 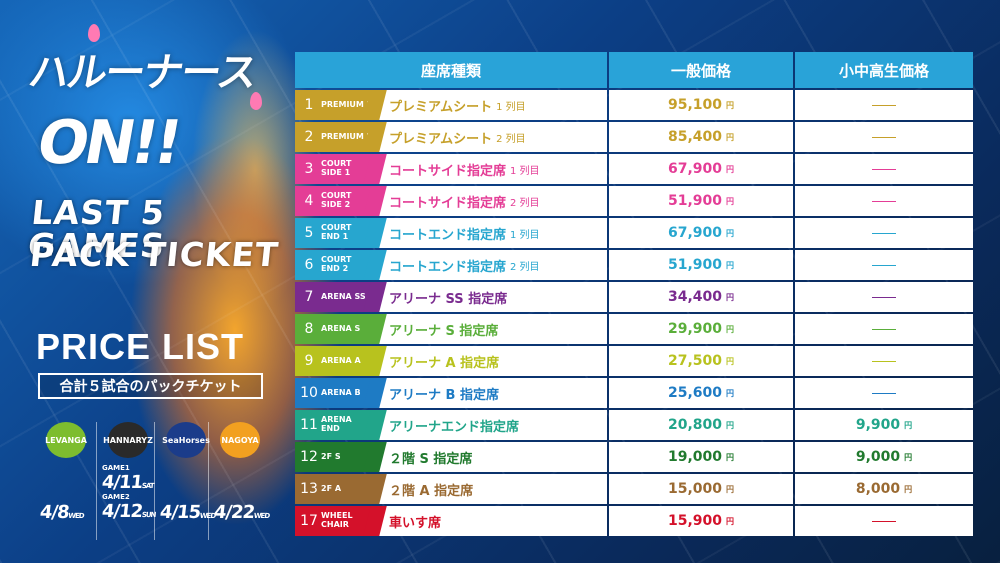 What do you see at coordinates (309, 265) in the screenshot?
I see `seat-number: 6` at bounding box center [309, 265].